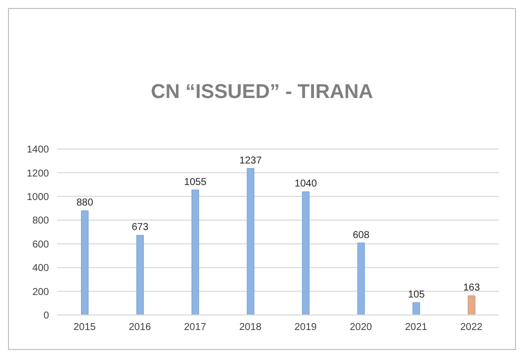 This screenshot has height=358, width=522. What do you see at coordinates (361, 328) in the screenshot?
I see `x-tick-label: 2020` at bounding box center [361, 328].